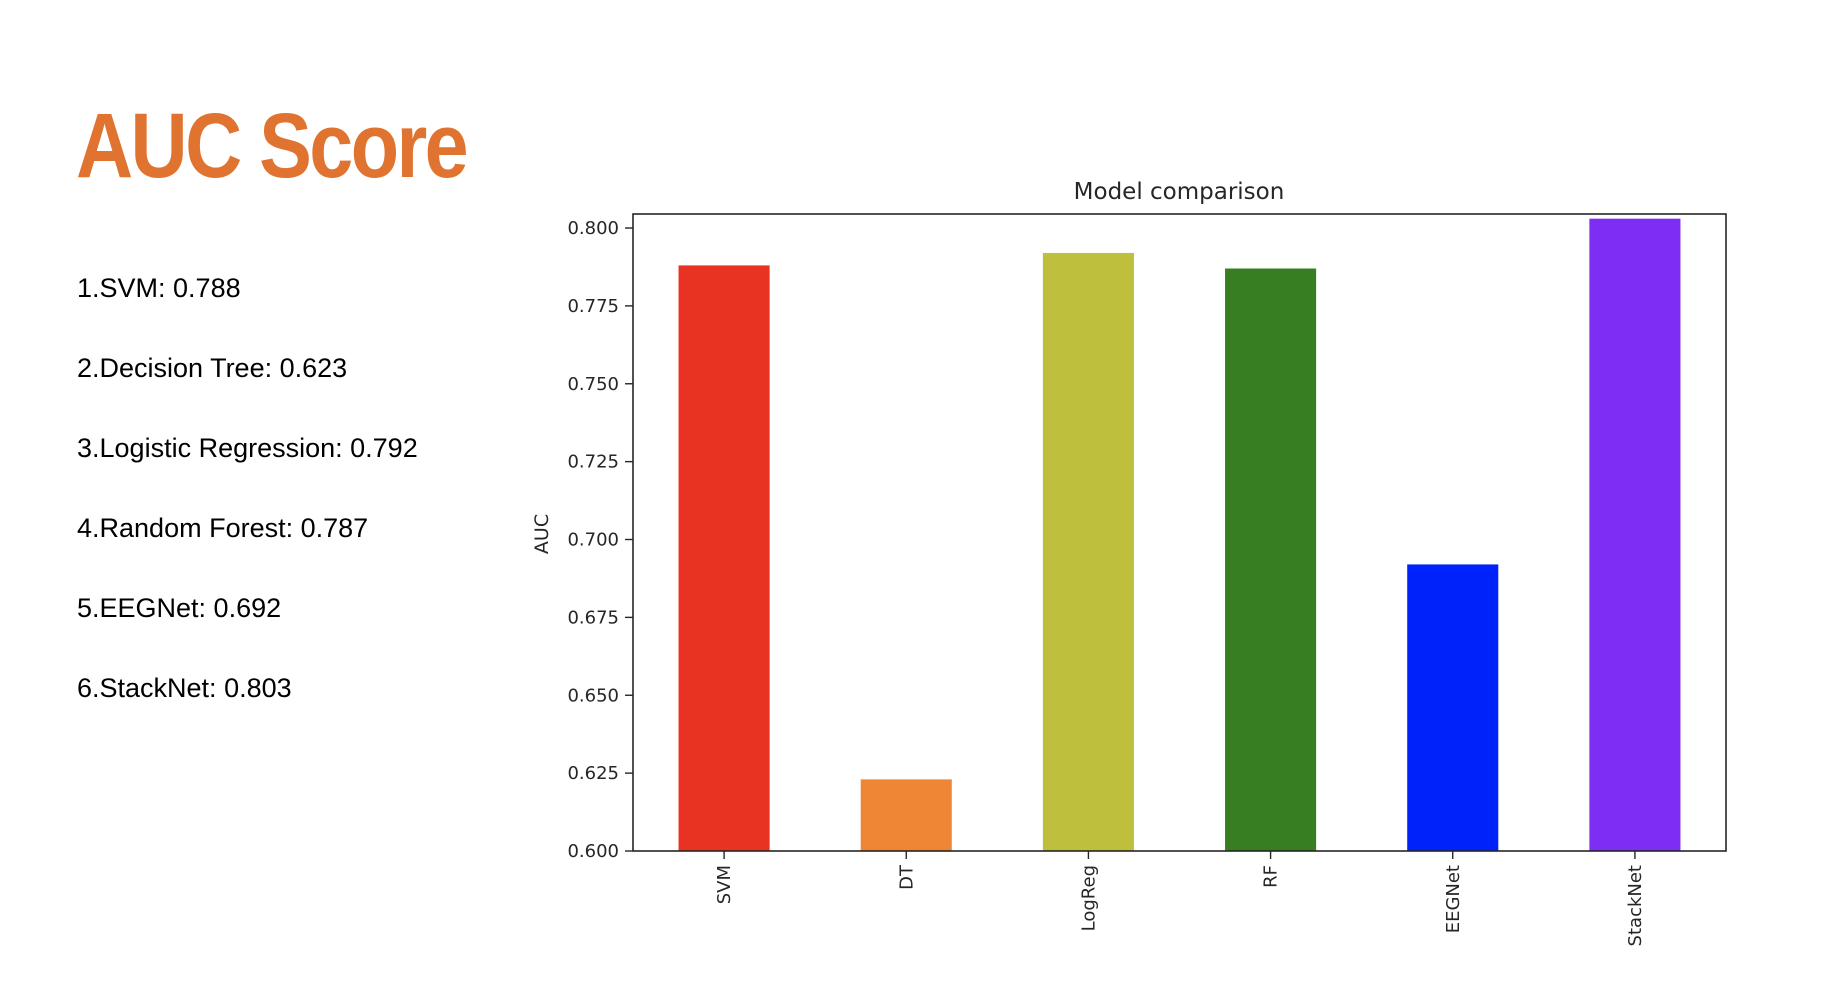  What do you see at coordinates (272, 146) in the screenshot?
I see `slide-title: AUC Score` at bounding box center [272, 146].